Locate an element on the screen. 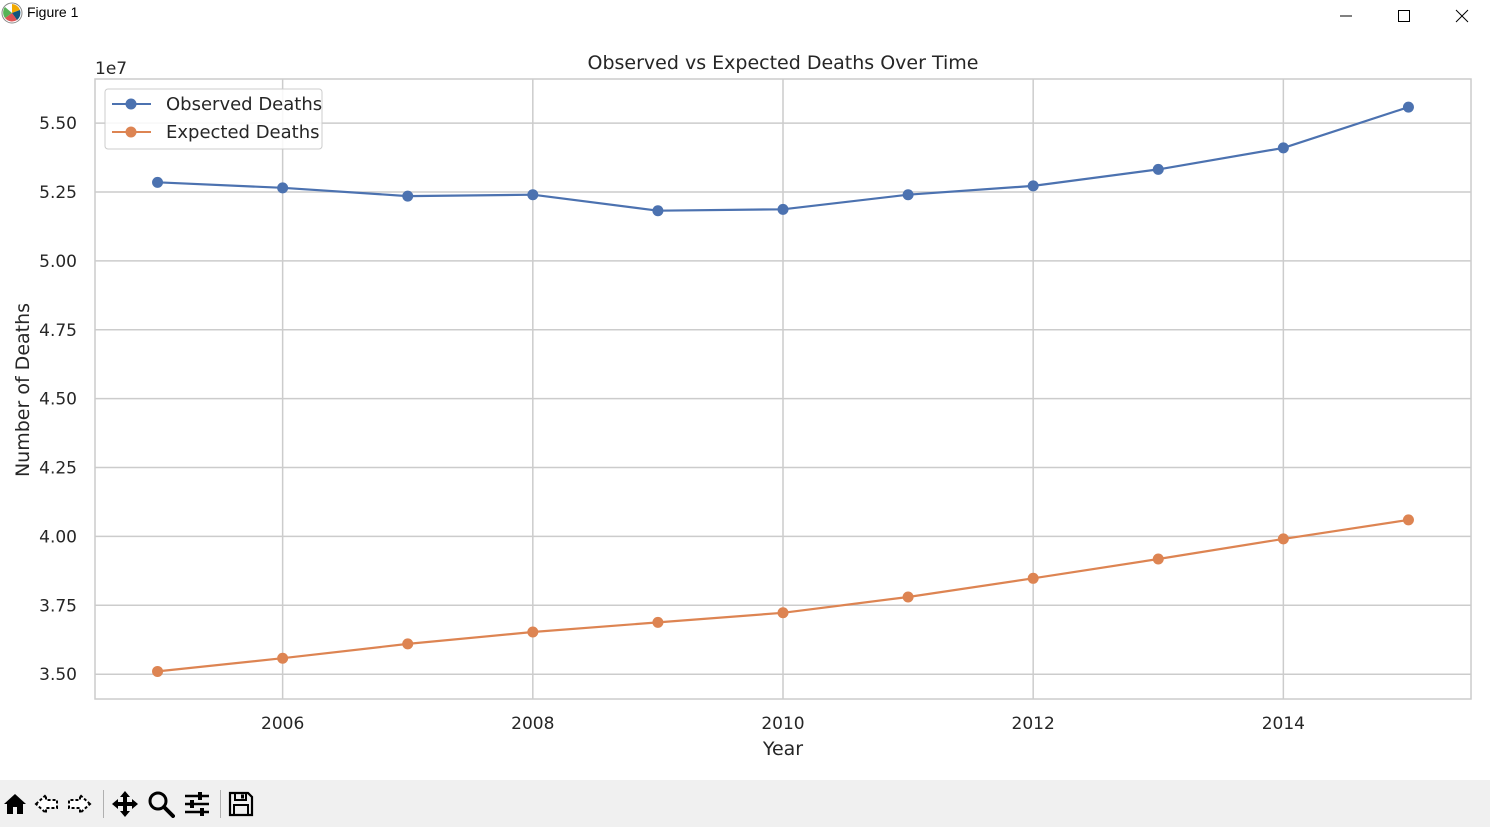 This screenshot has width=1490, height=827. close-icon is located at coordinates (1462, 15).